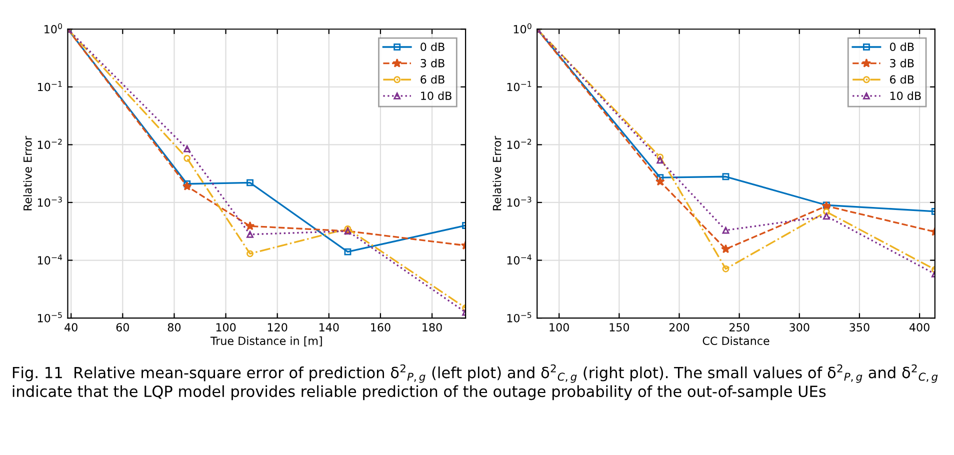 This screenshot has height=455, width=954. What do you see at coordinates (475, 382) in the screenshot?
I see `text: Fig. 11 Relative mean-square error of prediction δ$^{2}$$_{P,g}$ (left plot) and δ$^{2}$$_{C,g}$ (right plot). The small values of δ$^{2}$$_{P,g}$ and δ$^{2}$$_{C,g}$ indicate that the LQP model provides reliable prediction of the outage probability of the out-of-sample UEs` at bounding box center [475, 382].